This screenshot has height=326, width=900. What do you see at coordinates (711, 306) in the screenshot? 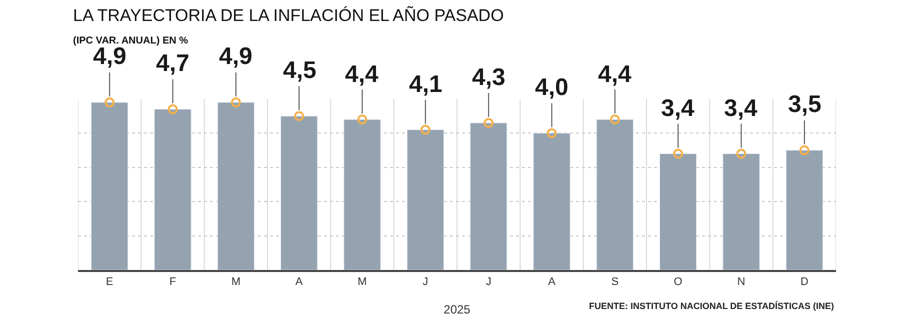
I see `source-note: FUENTE: INSTITUTO NACIONAL DE ESTADÍSTICAS (INE)` at bounding box center [711, 306].